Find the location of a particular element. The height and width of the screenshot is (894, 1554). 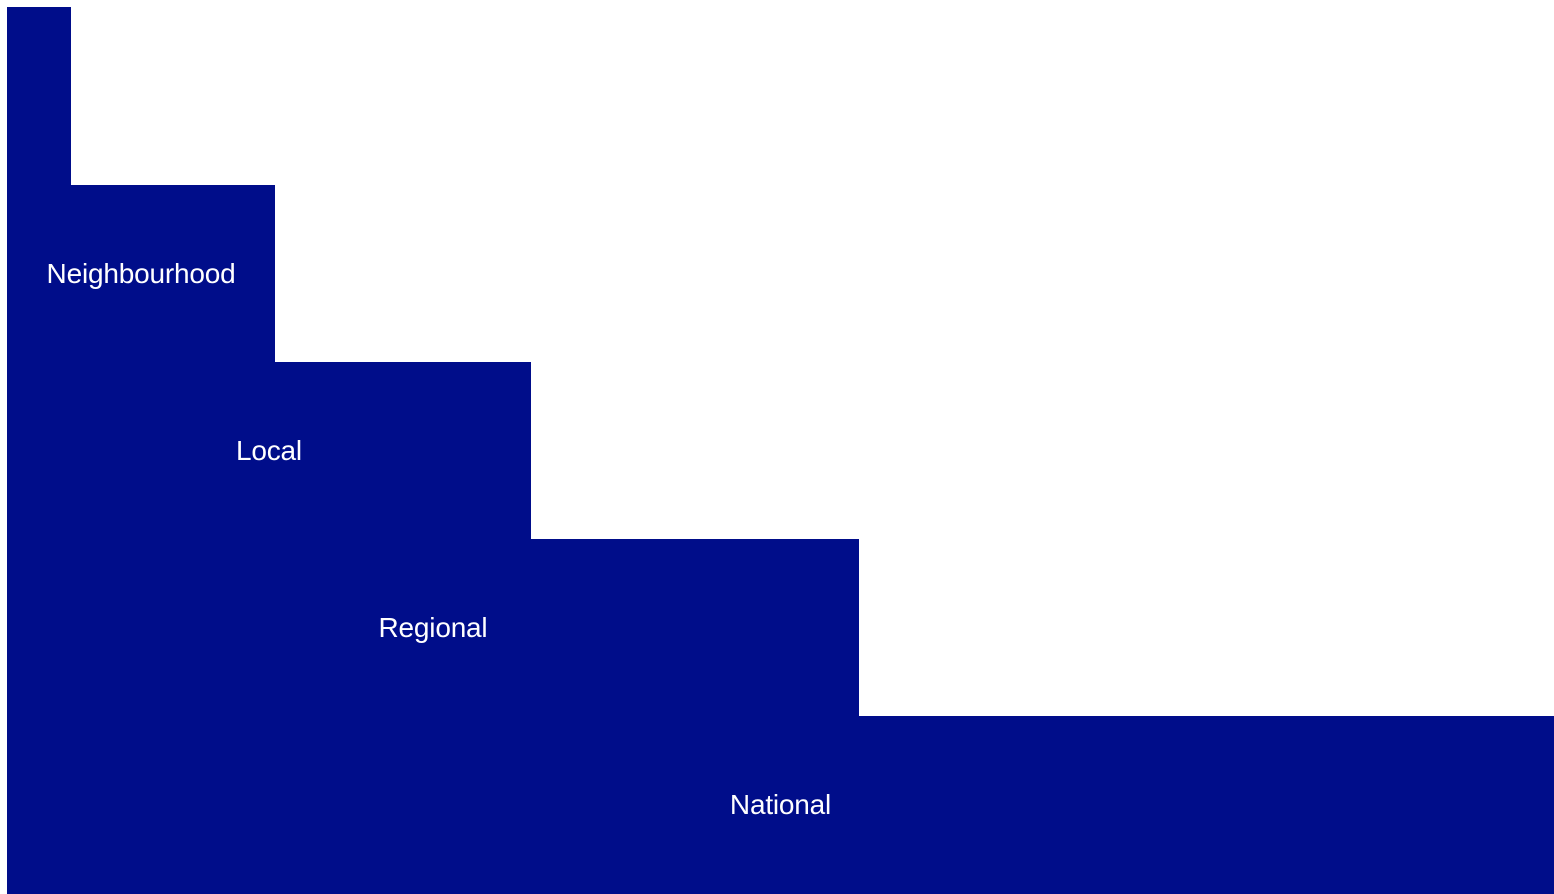

level-bar-neighbourhood: Neighbourhood is located at coordinates (141, 274).